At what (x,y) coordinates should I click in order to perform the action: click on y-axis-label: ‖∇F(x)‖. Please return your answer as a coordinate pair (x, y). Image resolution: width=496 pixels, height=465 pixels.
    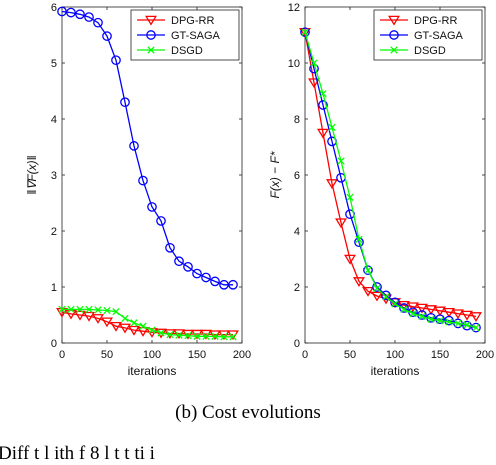
    Looking at the image, I should click on (32, 174).